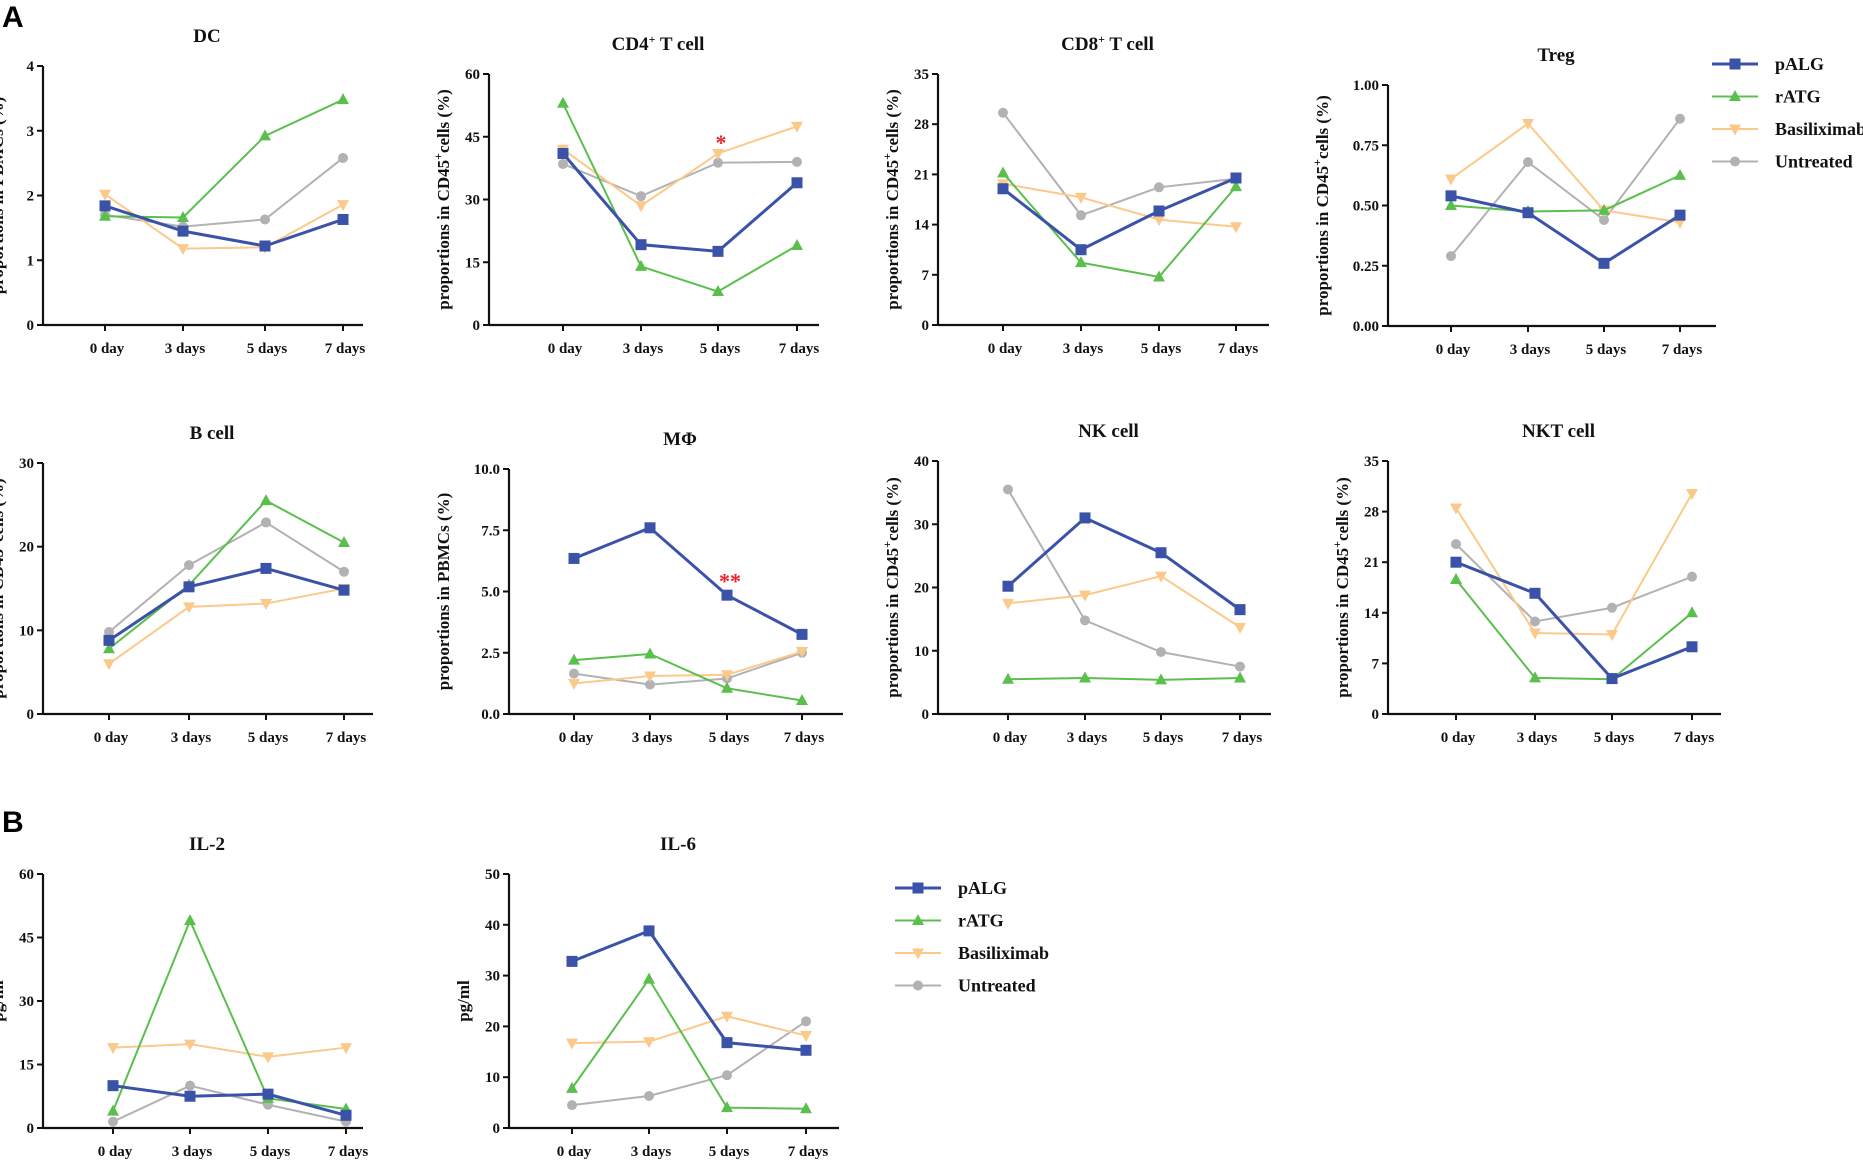 Image resolution: width=1863 pixels, height=1162 pixels. What do you see at coordinates (1079, 44) in the screenshot?
I see `chart-title-part: CD8` at bounding box center [1079, 44].